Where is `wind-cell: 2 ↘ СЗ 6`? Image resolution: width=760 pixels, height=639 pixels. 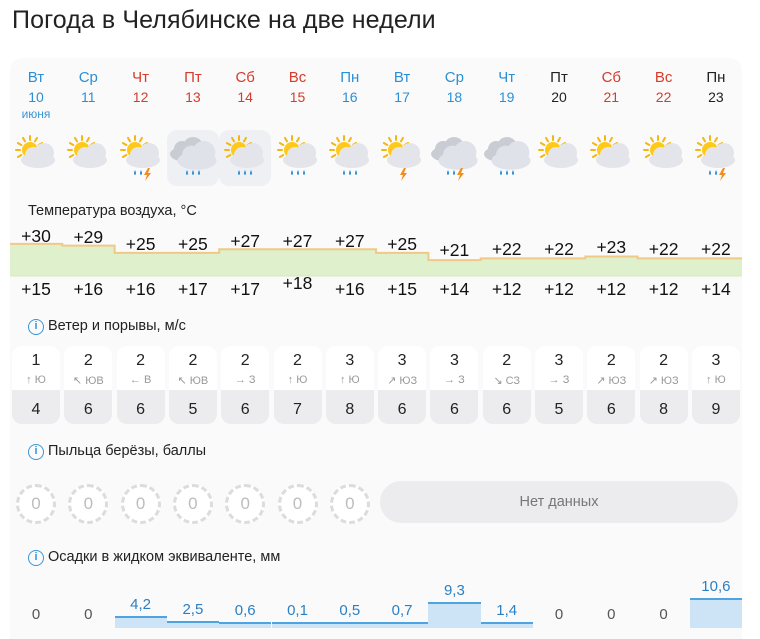
wind-cell: 2 ↘ СЗ 6 is located at coordinates (506, 385).